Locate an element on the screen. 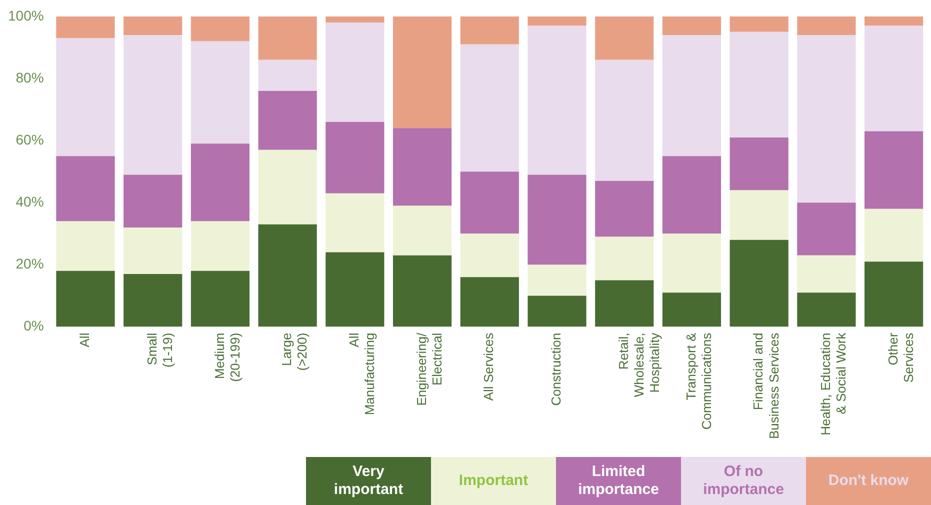 Image resolution: width=931 pixels, height=505 pixels. x-tick-label: Large (>200) is located at coordinates (294, 351).